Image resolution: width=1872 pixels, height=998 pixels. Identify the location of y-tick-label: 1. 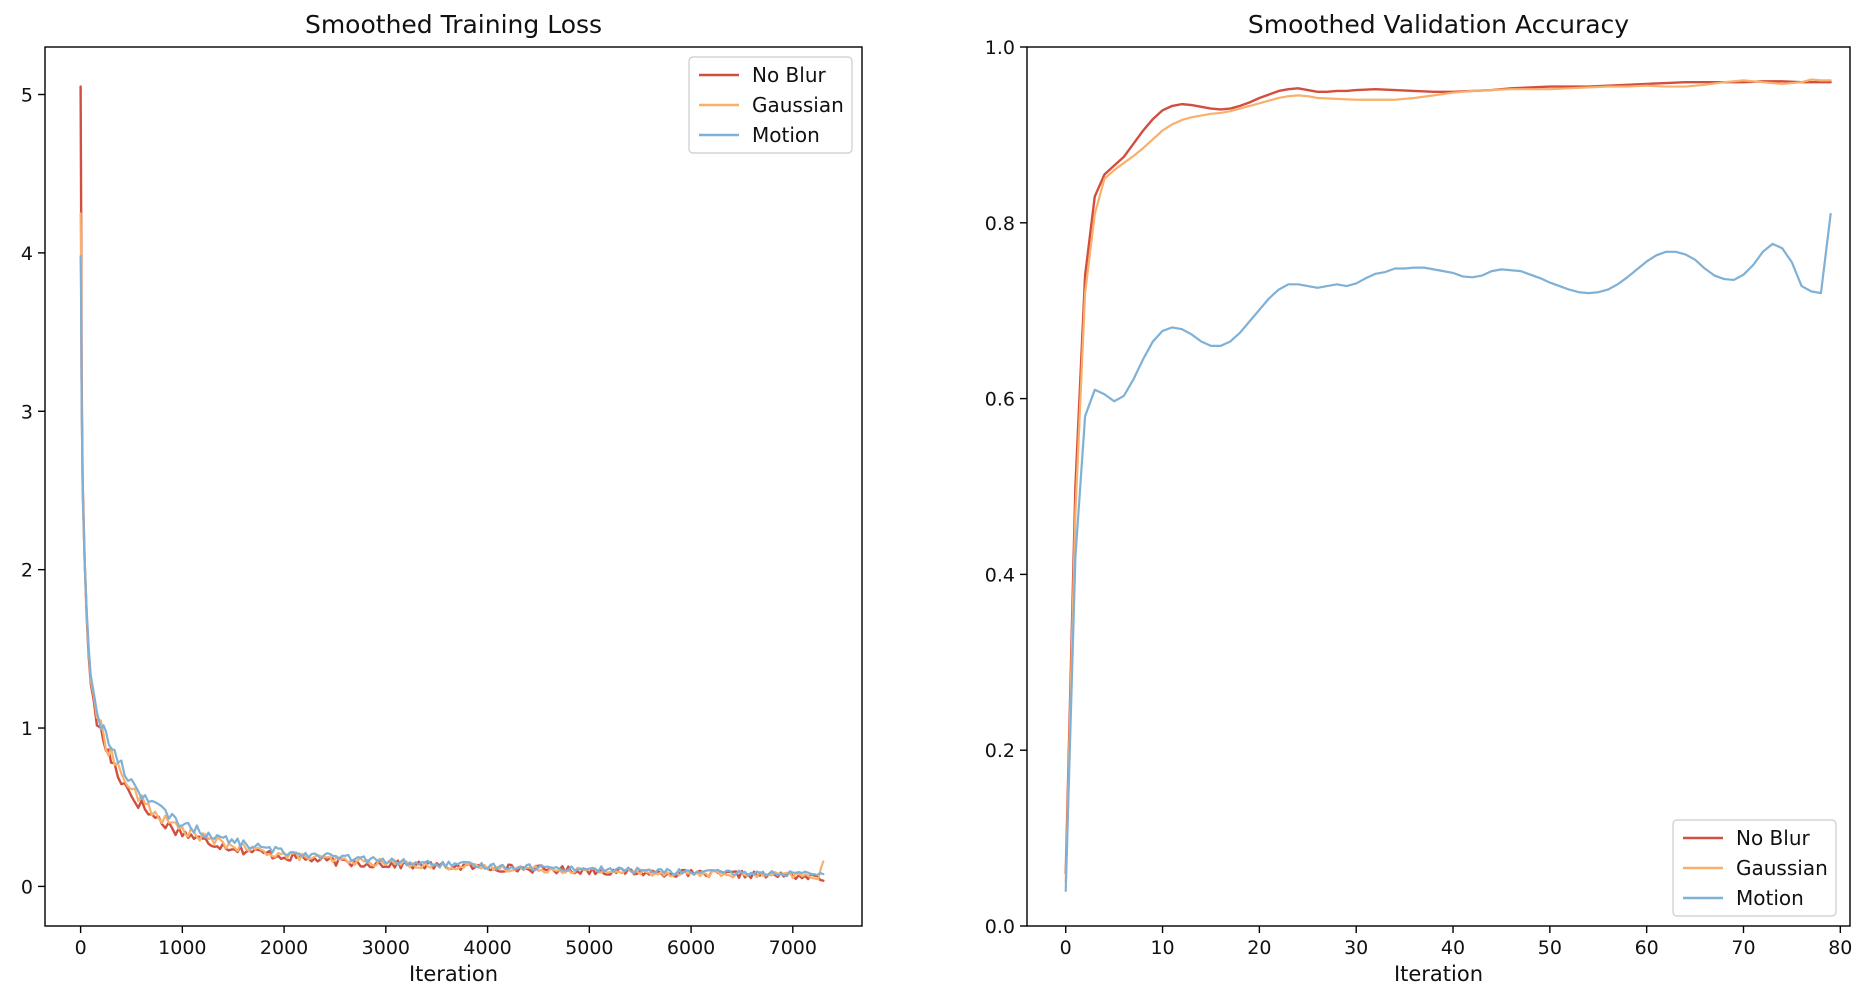
(27, 729).